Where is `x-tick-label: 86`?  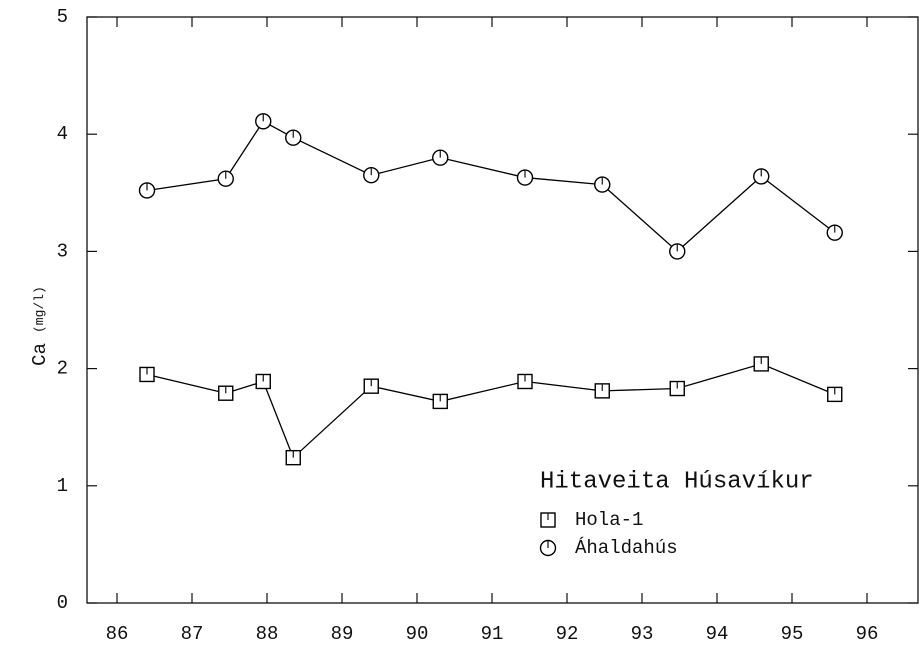 x-tick-label: 86 is located at coordinates (117, 634).